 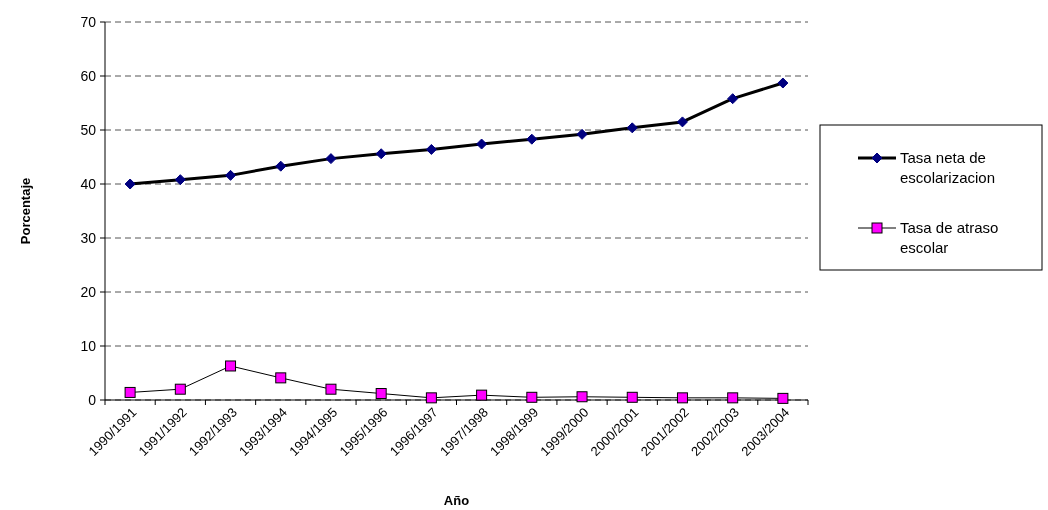 What do you see at coordinates (25, 211) in the screenshot?
I see `y-axis-title: Porcentaje` at bounding box center [25, 211].